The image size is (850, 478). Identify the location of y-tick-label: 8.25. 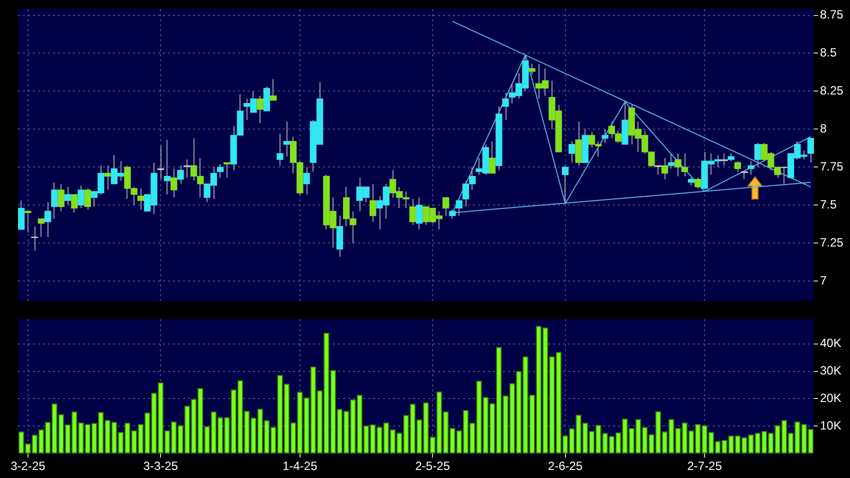
(832, 91).